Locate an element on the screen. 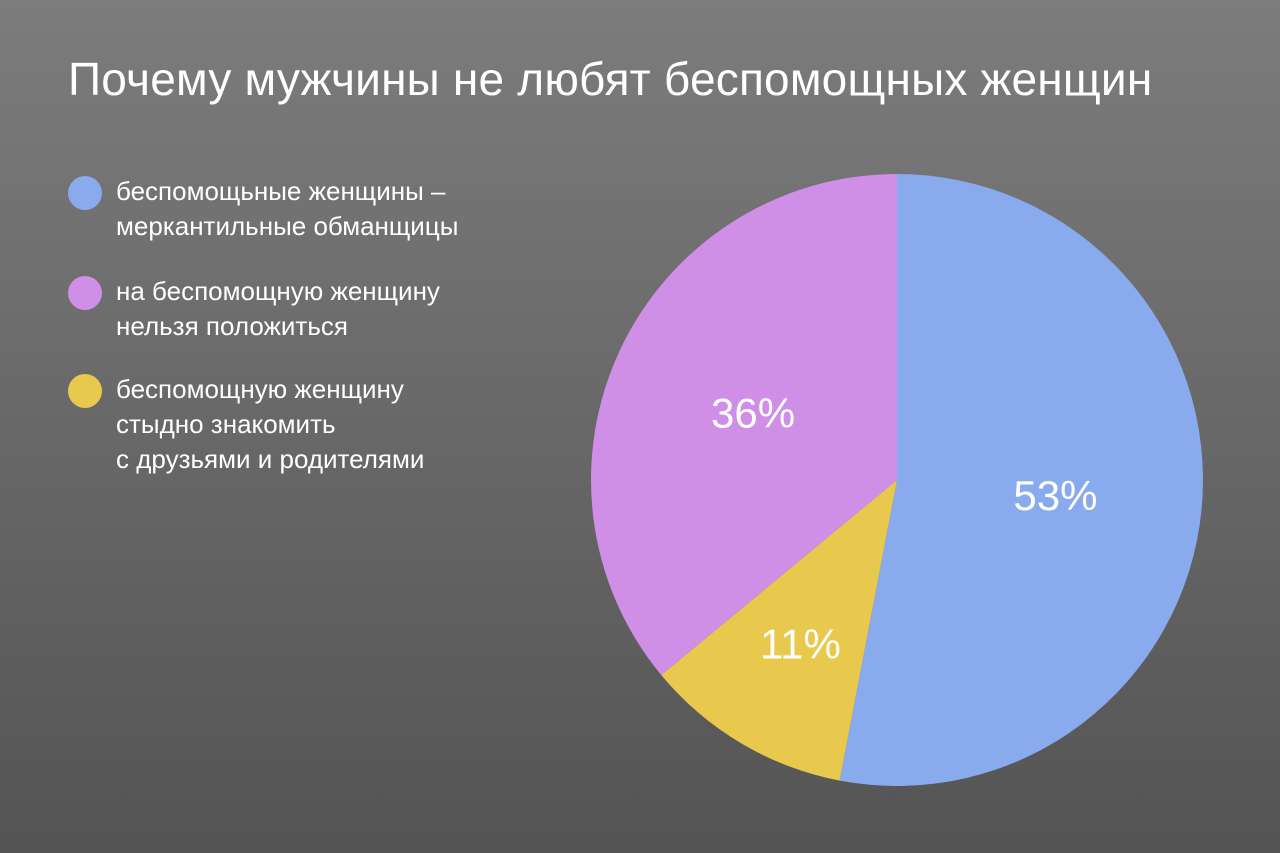 This screenshot has width=1280, height=853. legend-swatch-purple is located at coordinates (85, 293).